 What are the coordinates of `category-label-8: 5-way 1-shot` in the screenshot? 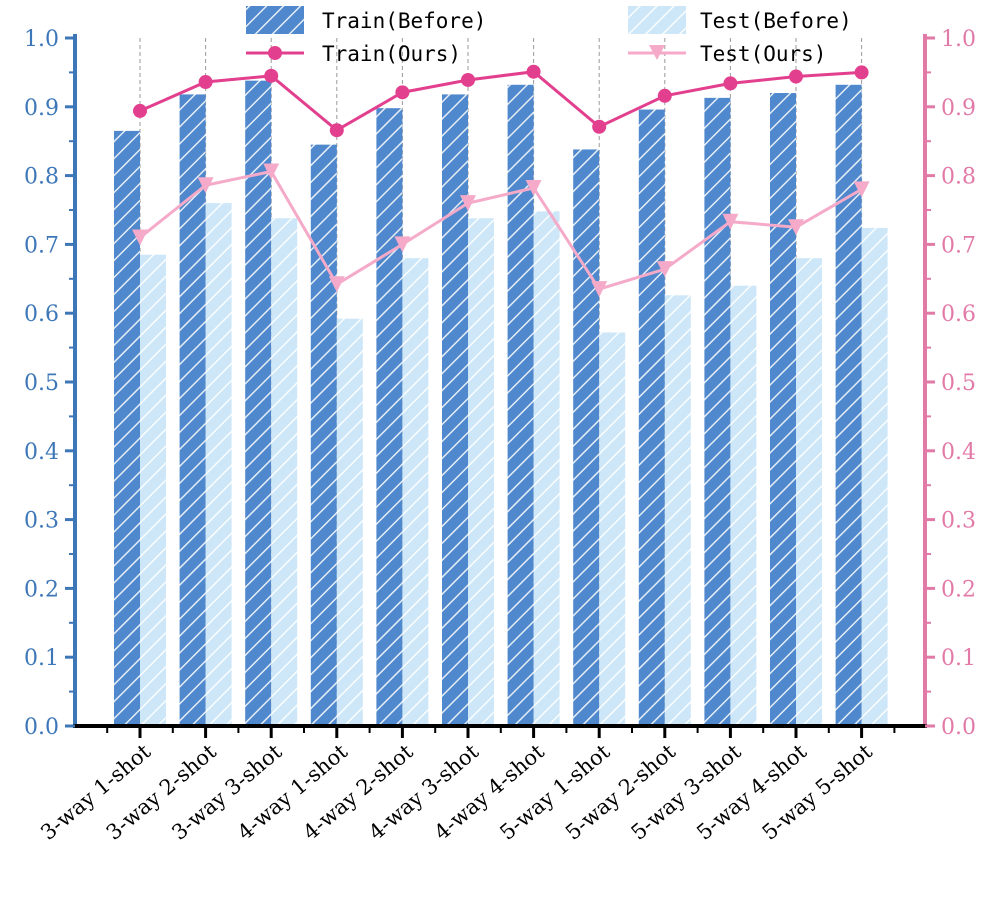 It's located at (555, 792).